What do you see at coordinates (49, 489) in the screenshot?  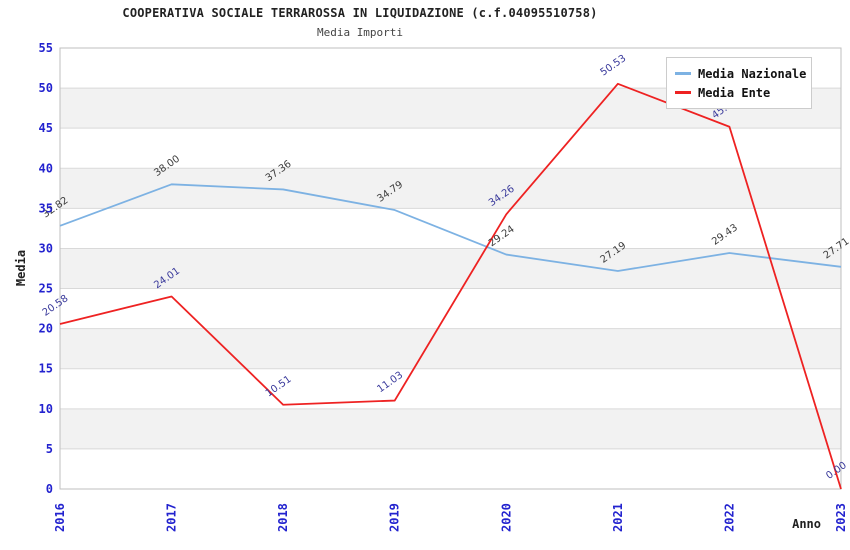 I see `svg-text: 0` at bounding box center [49, 489].